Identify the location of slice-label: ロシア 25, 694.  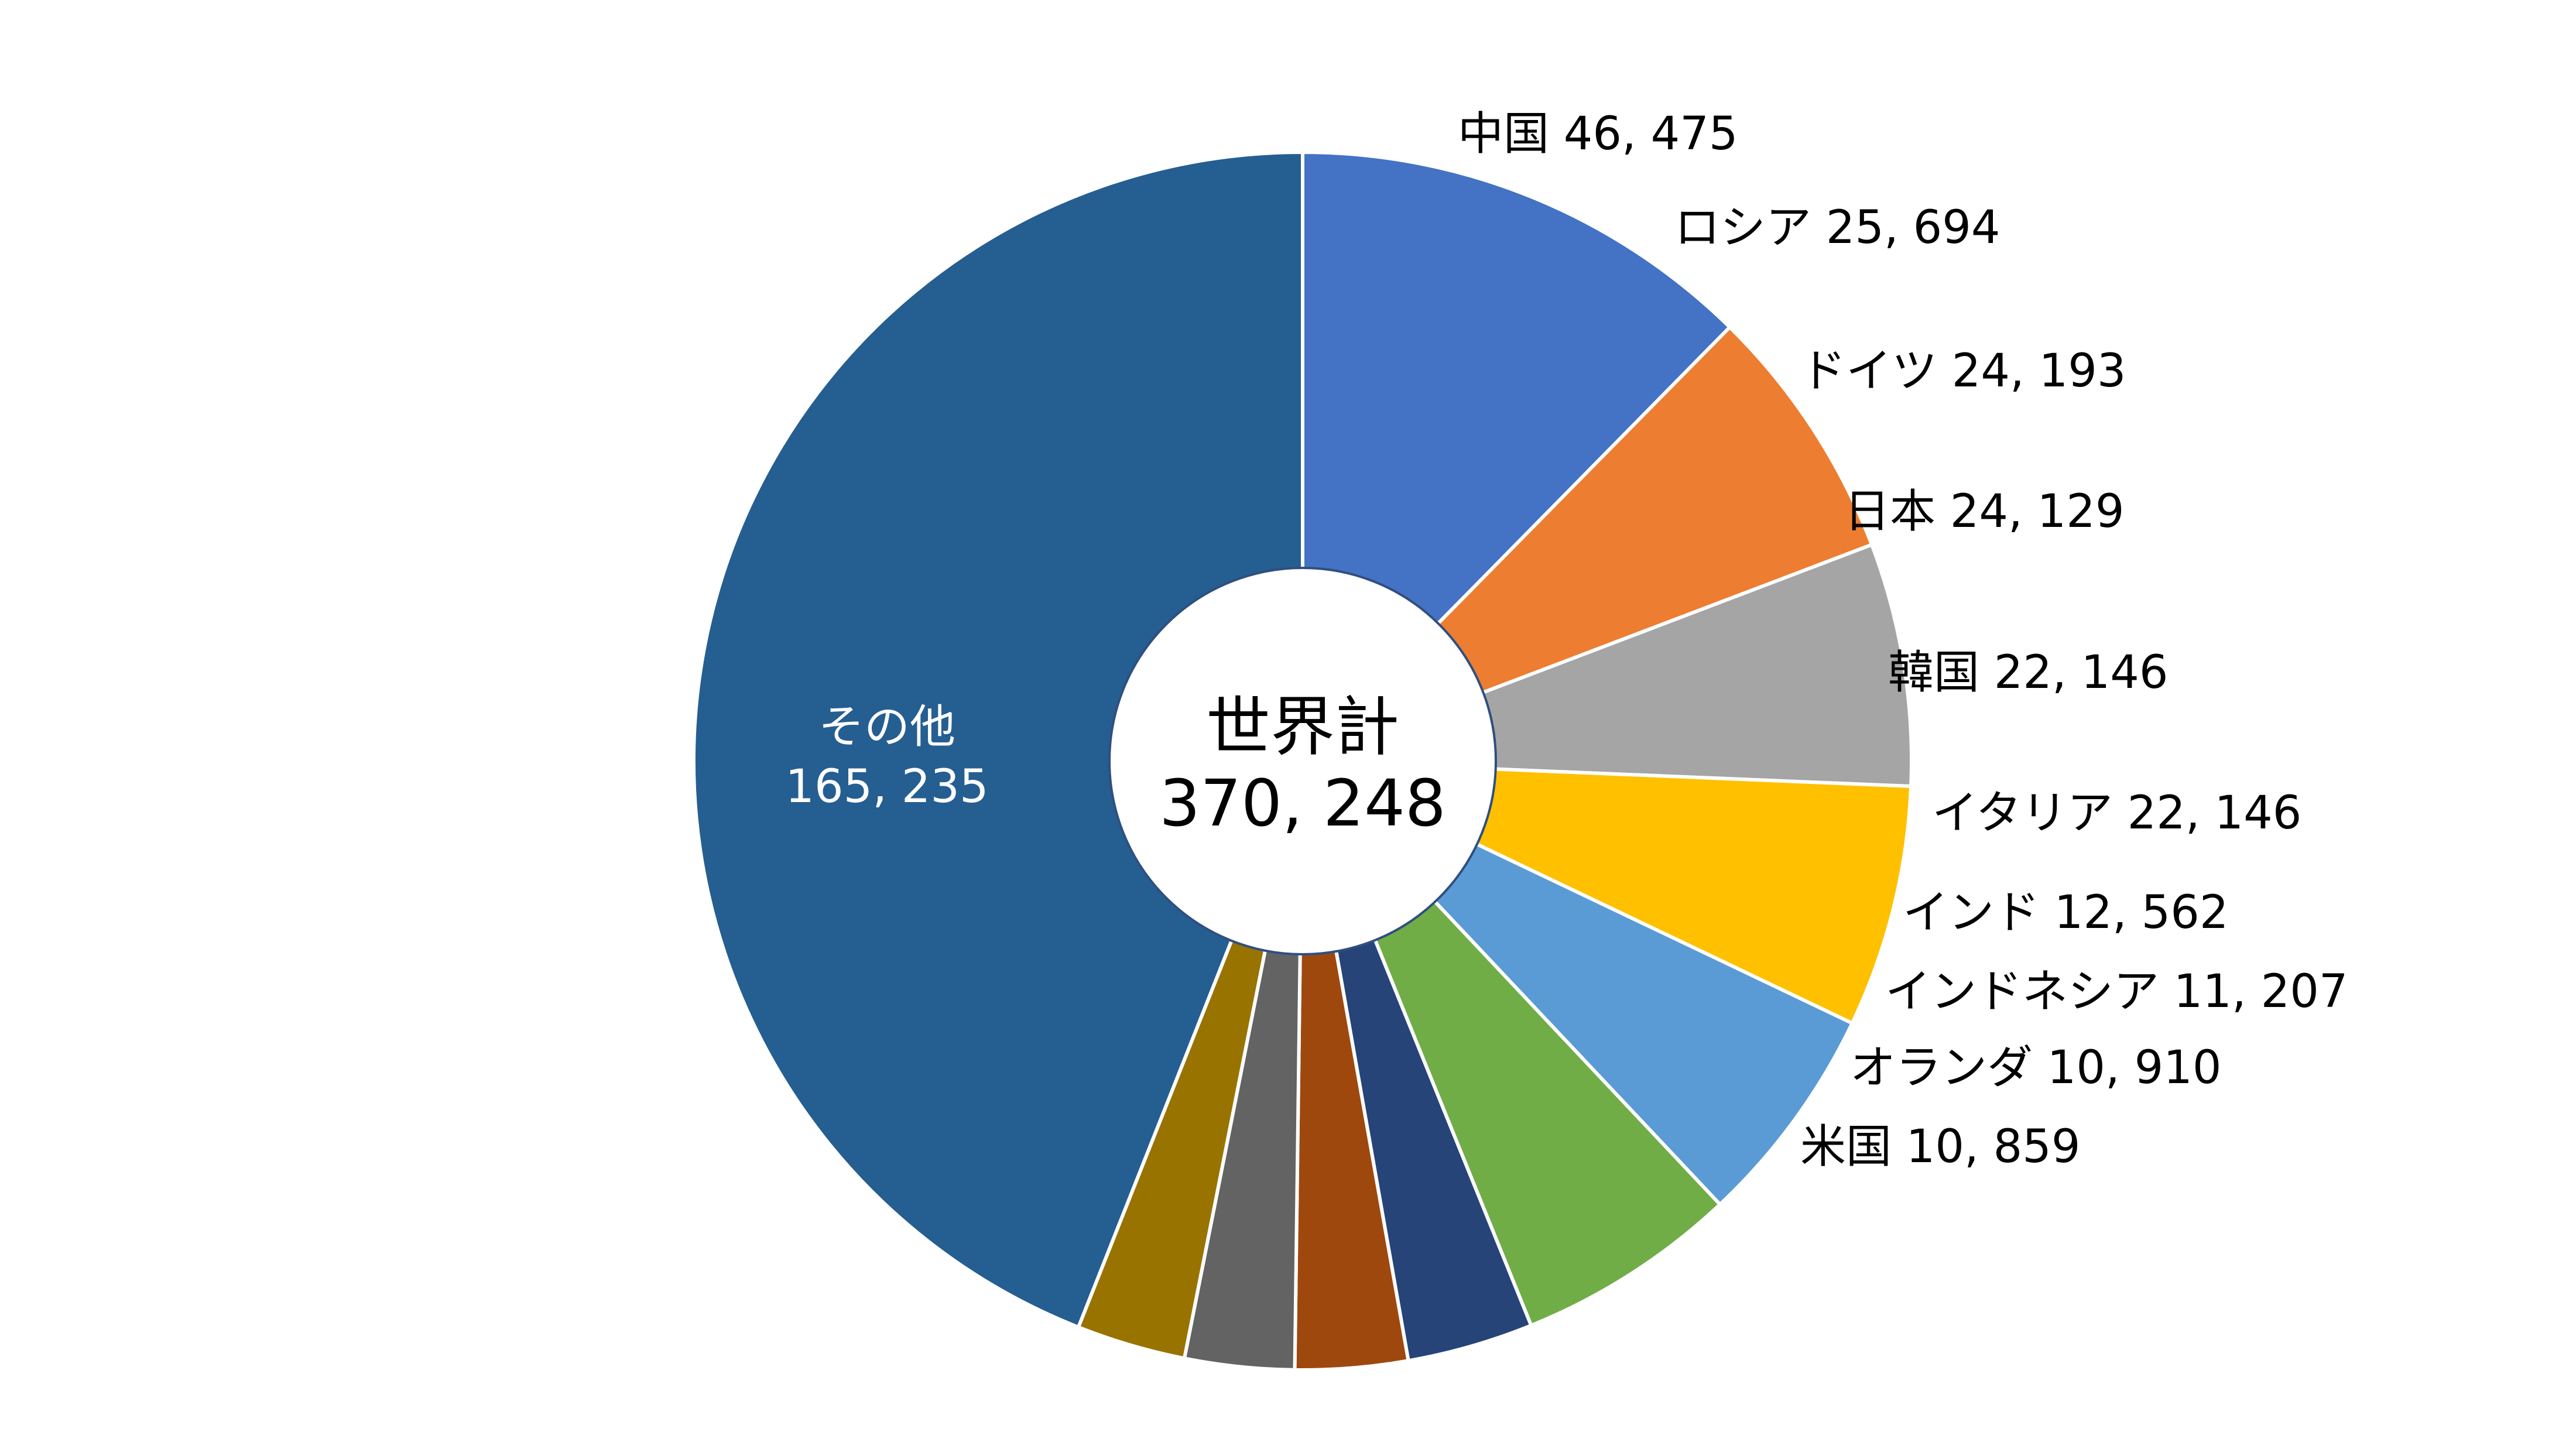
(1837, 227).